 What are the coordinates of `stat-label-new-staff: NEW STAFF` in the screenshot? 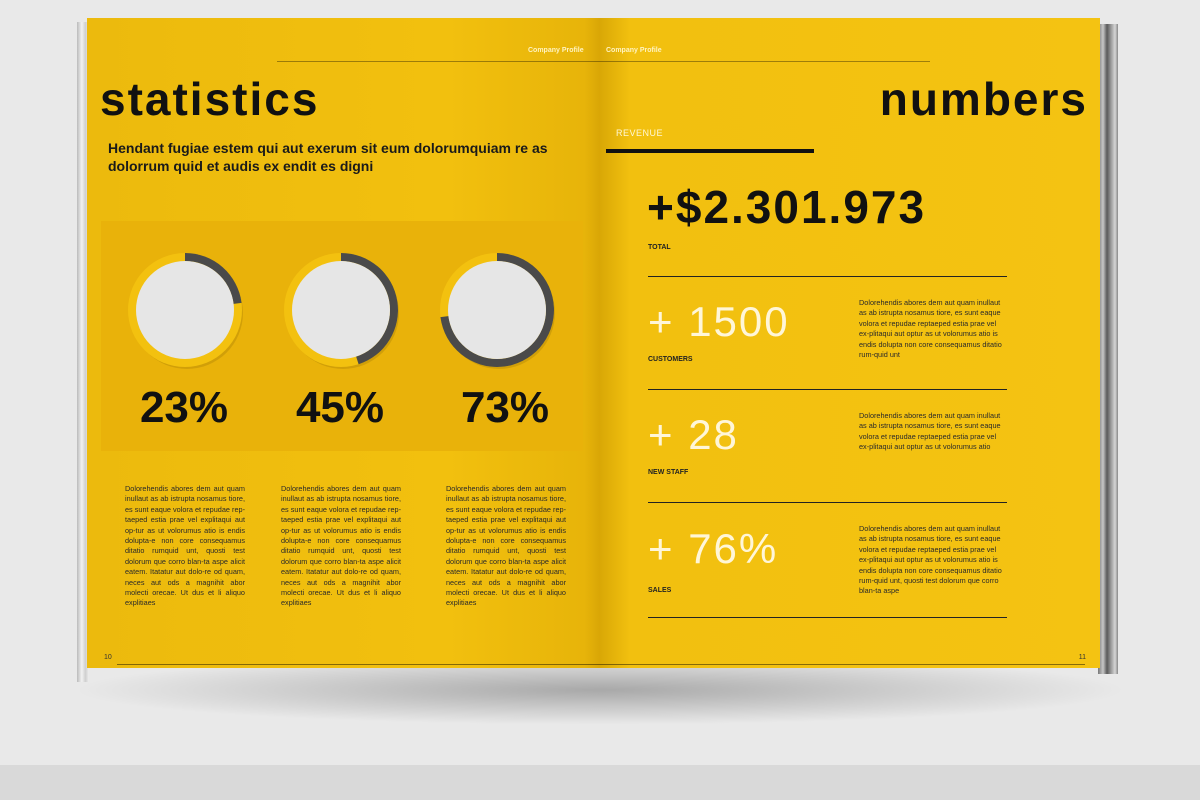 It's located at (668, 472).